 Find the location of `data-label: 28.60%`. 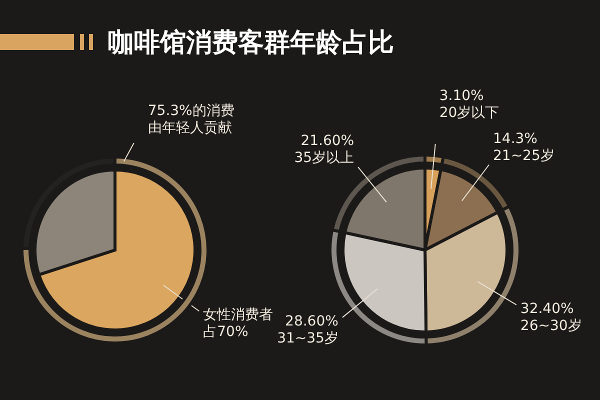

data-label: 28.60% is located at coordinates (311, 321).